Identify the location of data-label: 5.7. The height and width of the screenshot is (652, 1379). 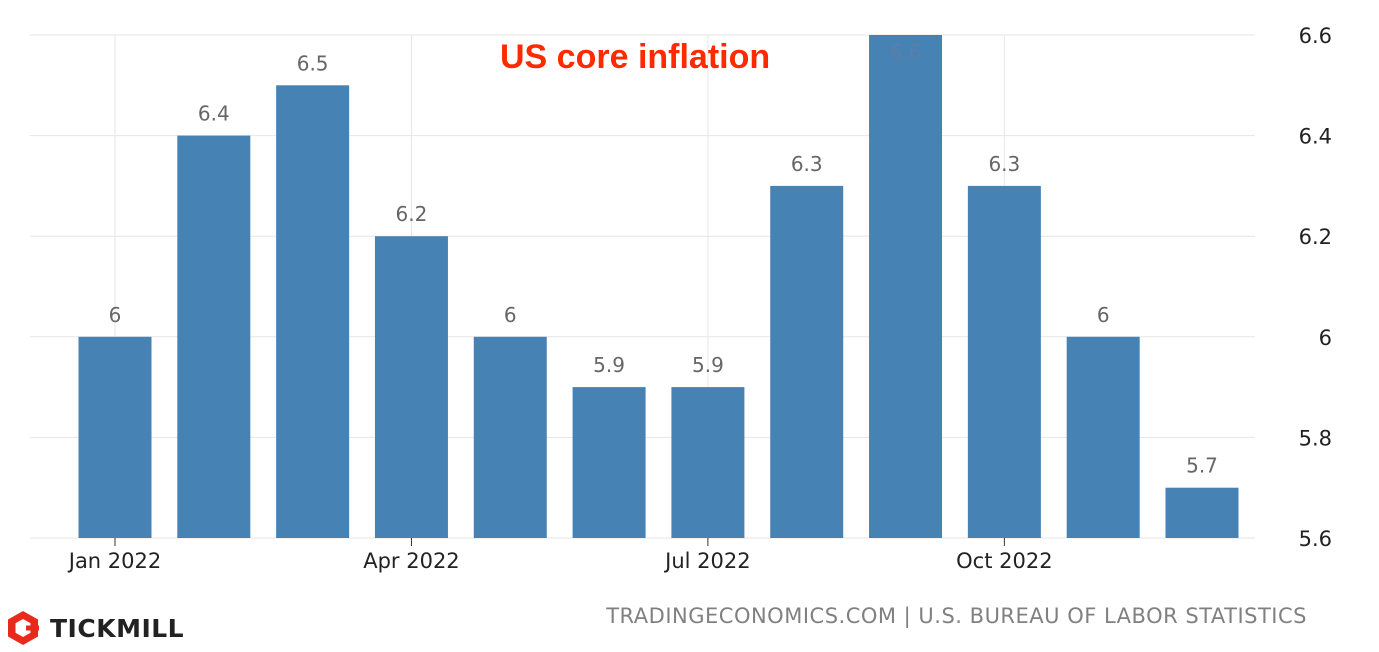
(1202, 466).